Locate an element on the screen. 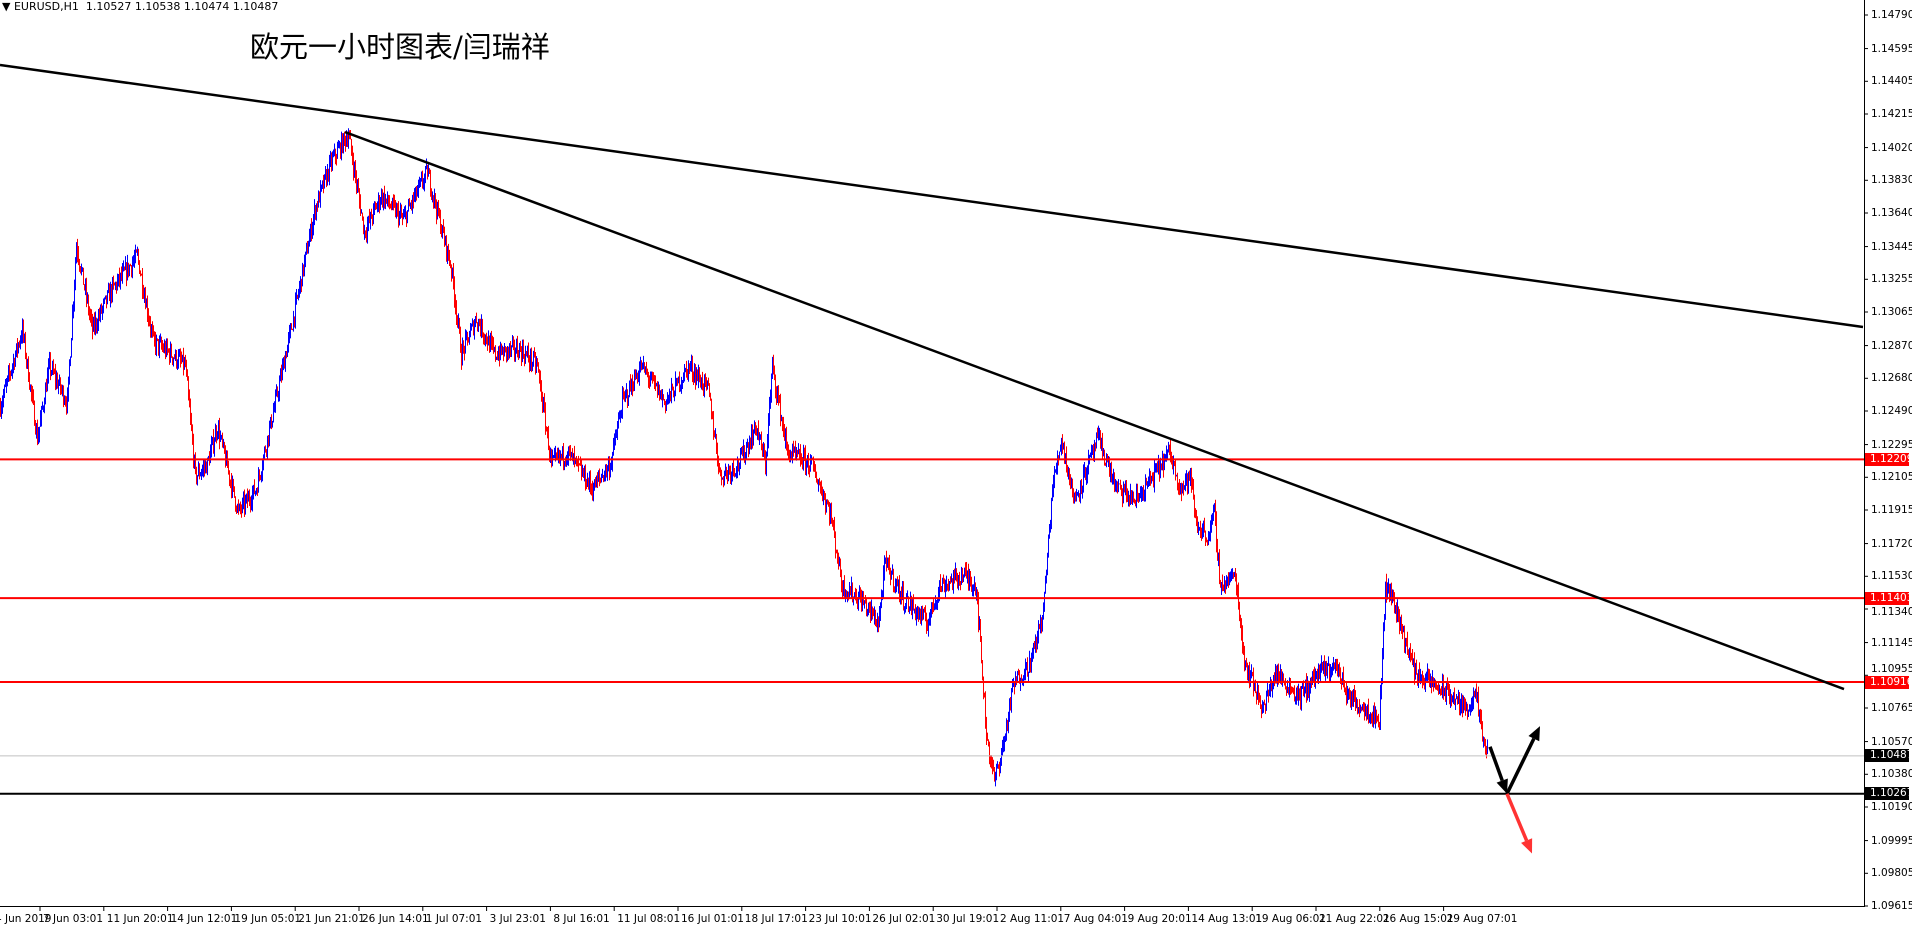 The image size is (1912, 930). time-tick-label: 2 Aug 11:01 is located at coordinates (1032, 919).